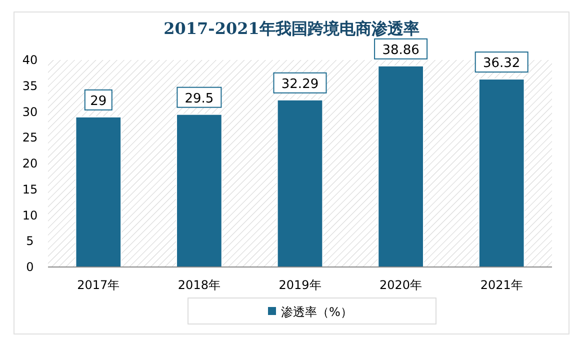 Image resolution: width=583 pixels, height=348 pixels. Describe the element at coordinates (30, 60) in the screenshot. I see `y-tick-label: 40` at that location.